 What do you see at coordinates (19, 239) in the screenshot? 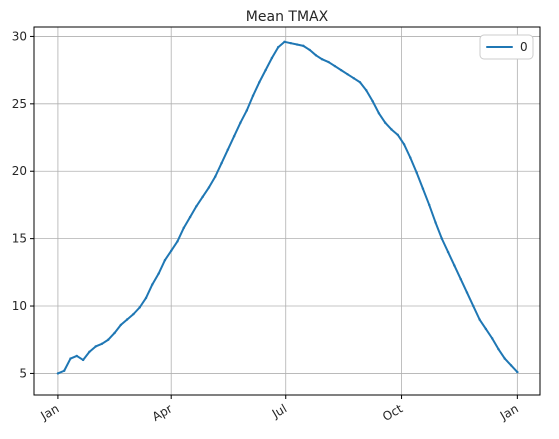
I see `y-tick-label: 15` at bounding box center [19, 239].